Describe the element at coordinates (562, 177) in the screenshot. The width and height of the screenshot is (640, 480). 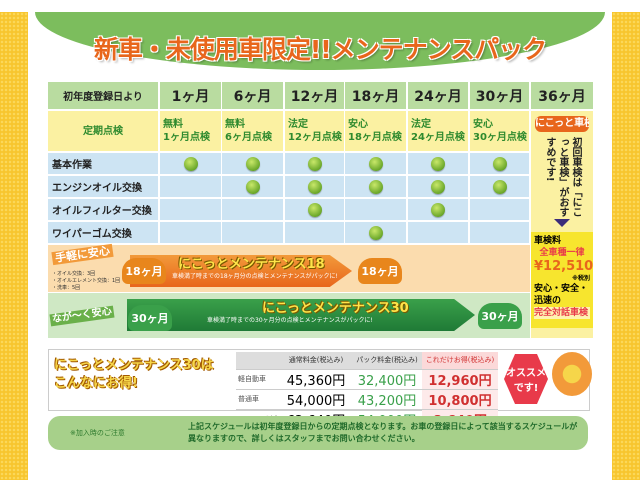
I see `shaken-vertical-text: 初回車検は「にこっと車検」がおすすめです!` at that location.